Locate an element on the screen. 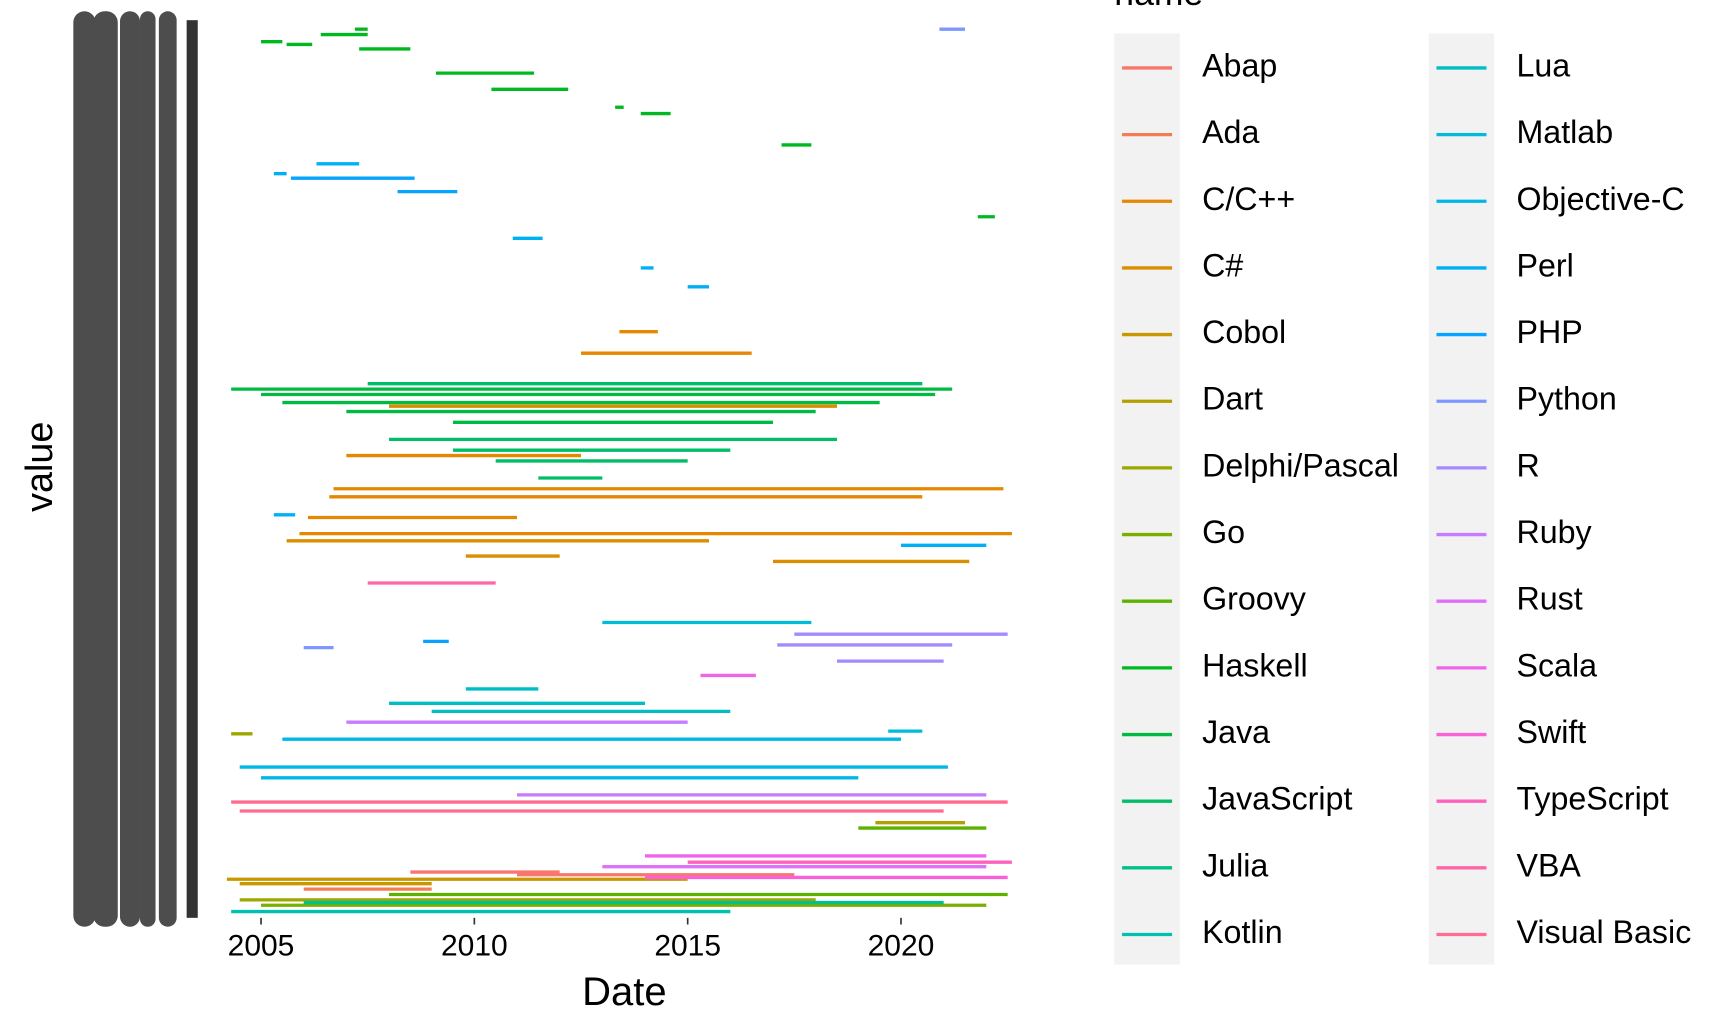  legend-label: Swift is located at coordinates (1551, 732).